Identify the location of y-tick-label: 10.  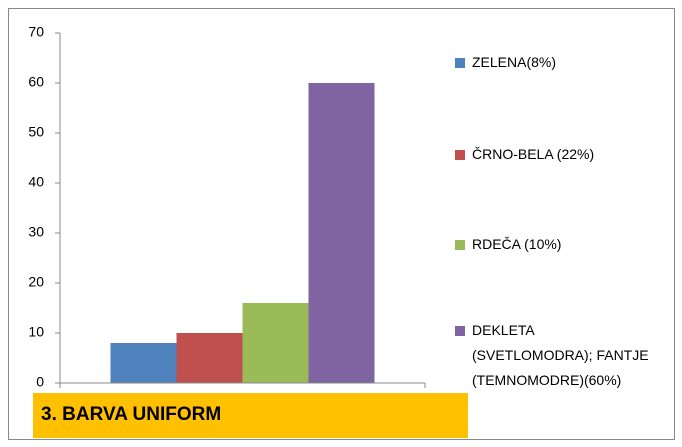
(36, 332).